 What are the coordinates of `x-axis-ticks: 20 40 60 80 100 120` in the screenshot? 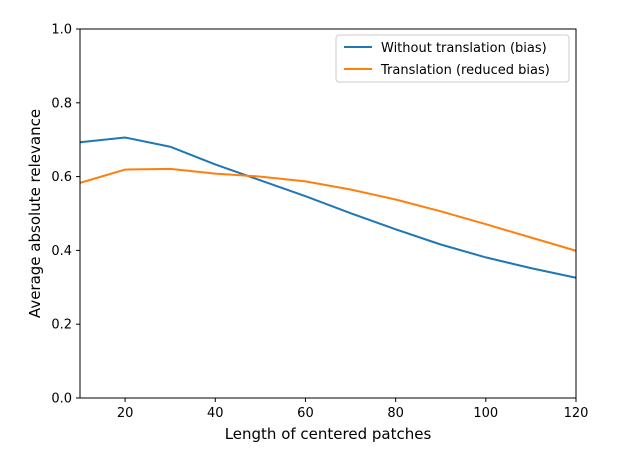 It's located at (353, 409).